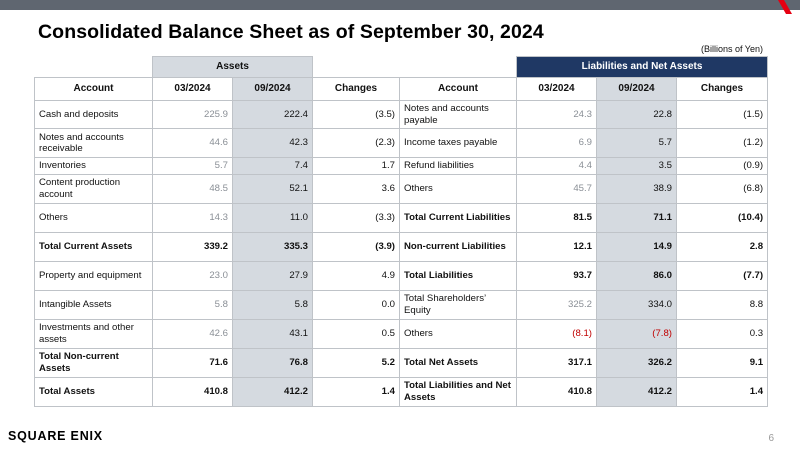 This screenshot has width=800, height=450. What do you see at coordinates (636, 333) in the screenshot?
I see `liab-curr-cell: (7.8)` at bounding box center [636, 333].